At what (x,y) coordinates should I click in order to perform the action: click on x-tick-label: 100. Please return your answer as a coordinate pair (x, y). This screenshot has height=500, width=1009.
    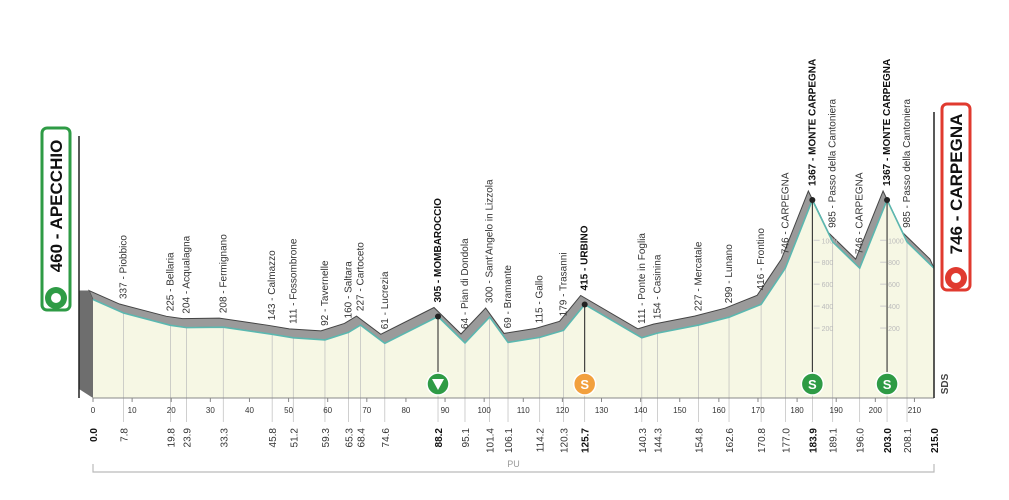
    Looking at the image, I should click on (484, 410).